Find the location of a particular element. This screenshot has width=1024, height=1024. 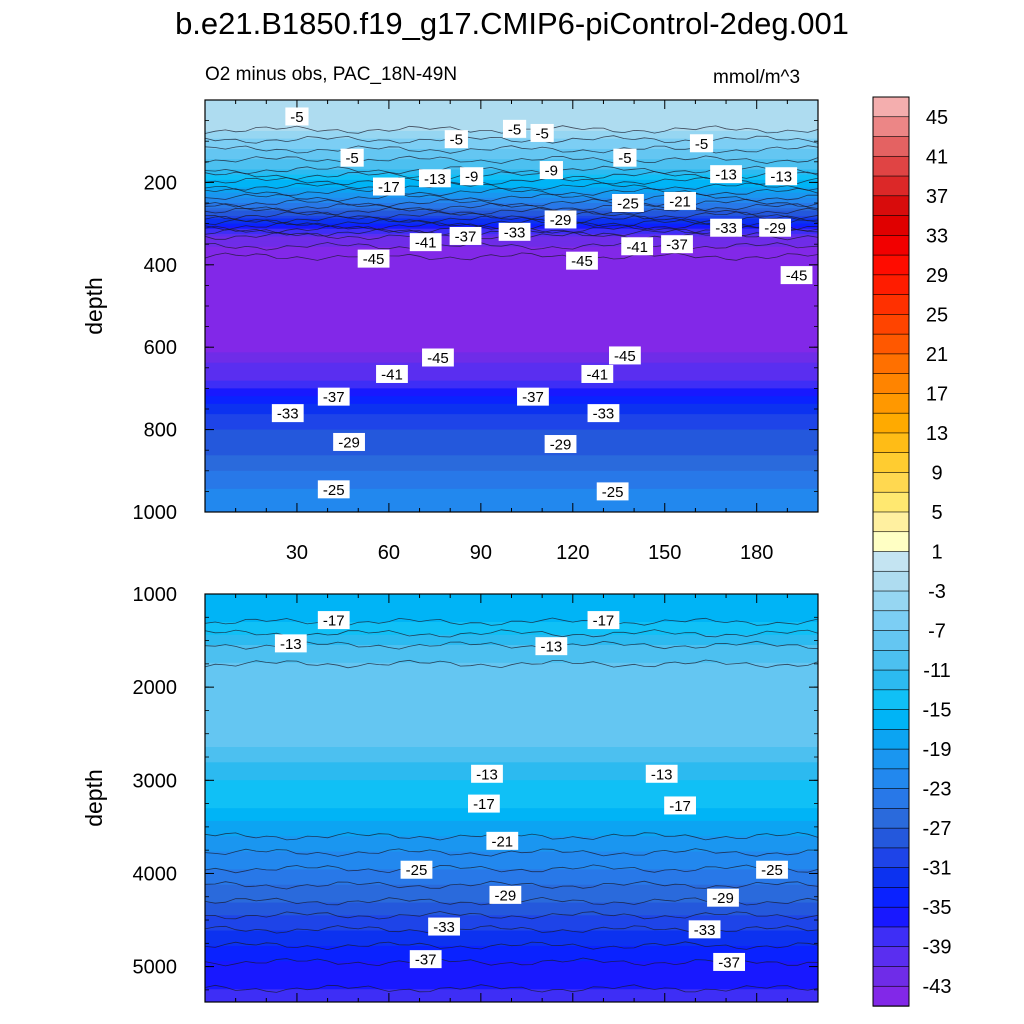

contour-label-text: -17 is located at coordinates (484, 804).